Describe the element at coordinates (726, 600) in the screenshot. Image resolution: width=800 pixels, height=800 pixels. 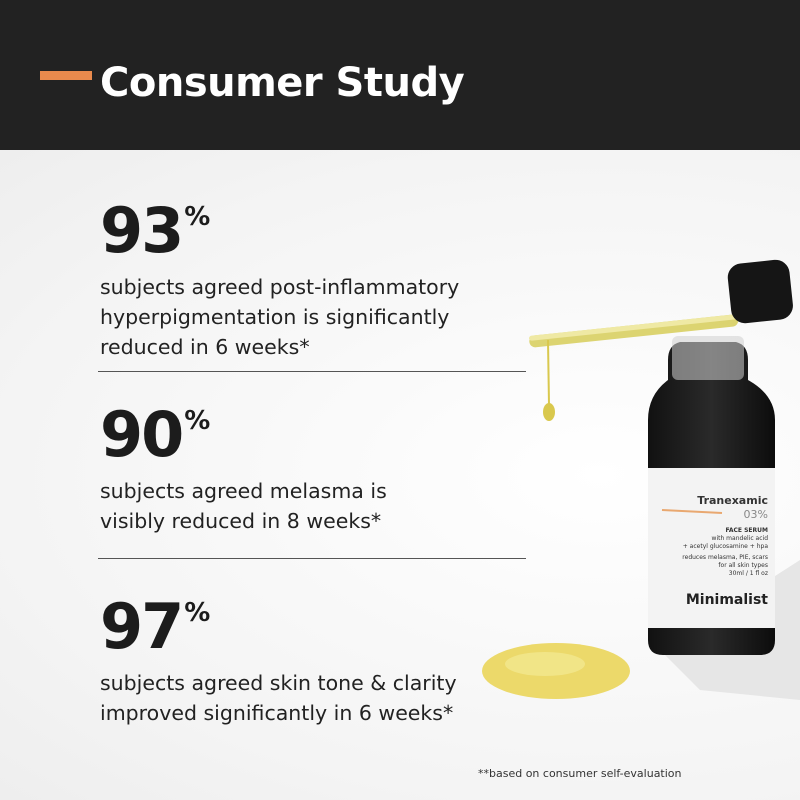
I see `brand-logo: Minimalist` at that location.